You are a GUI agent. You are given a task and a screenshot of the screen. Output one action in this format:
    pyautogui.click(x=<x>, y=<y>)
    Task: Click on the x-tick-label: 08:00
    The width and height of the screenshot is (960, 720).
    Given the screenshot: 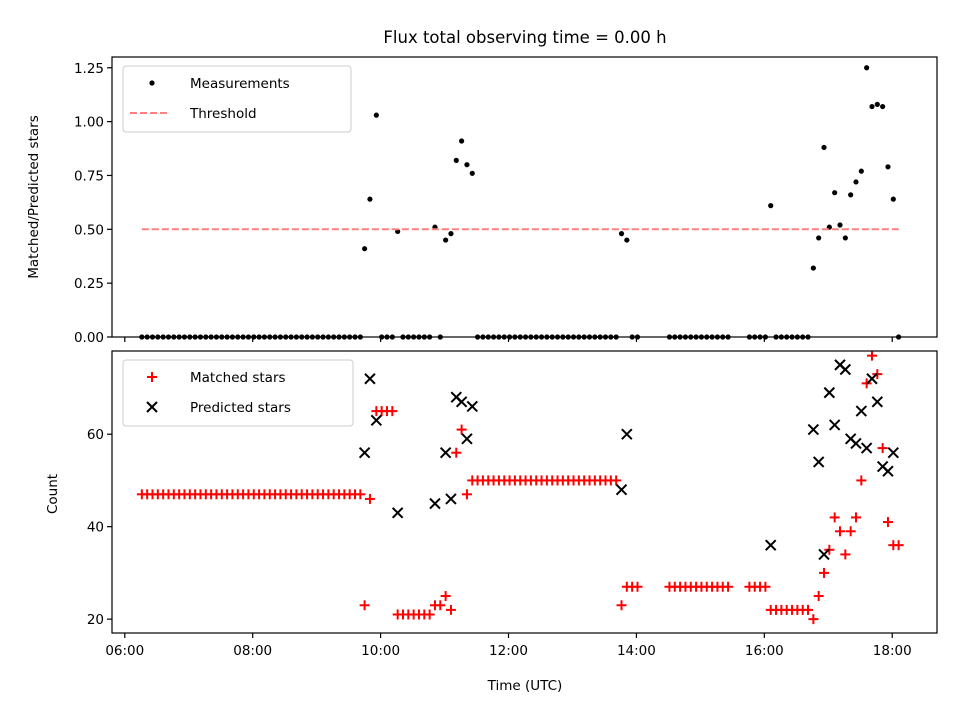 What is the action you would take?
    pyautogui.click(x=252, y=651)
    